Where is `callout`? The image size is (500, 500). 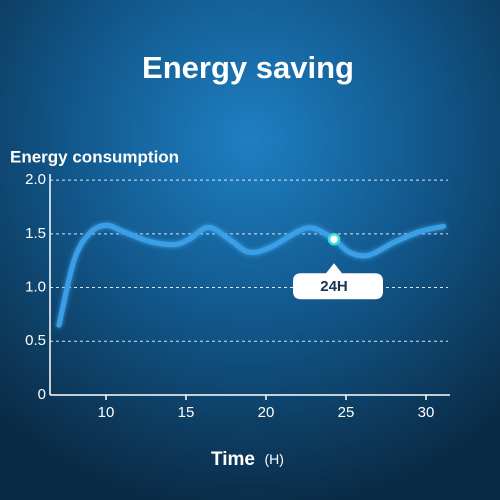
callout is located at coordinates (338, 281).